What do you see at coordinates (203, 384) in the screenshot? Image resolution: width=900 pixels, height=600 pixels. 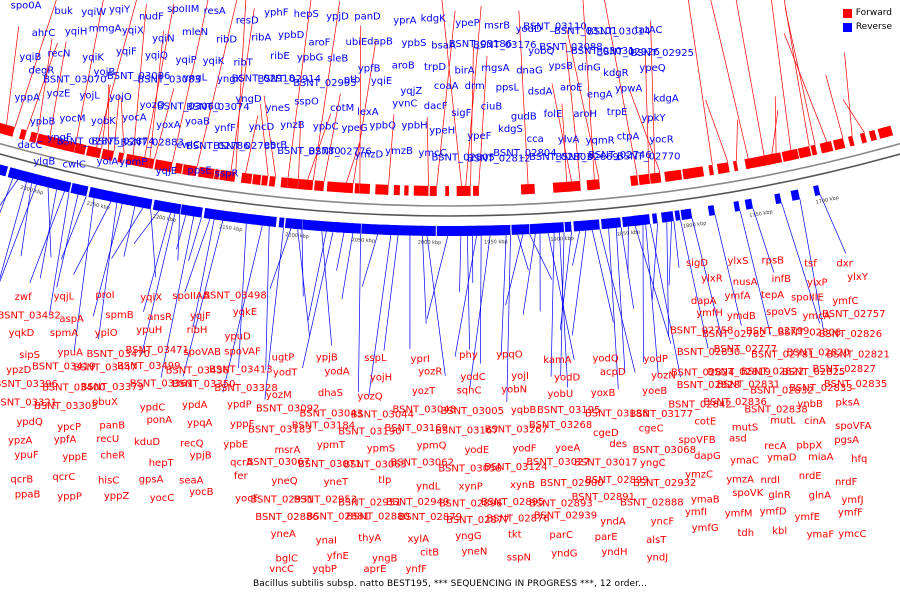 I see `forward-gene-label: BSNT_03350` at bounding box center [203, 384].